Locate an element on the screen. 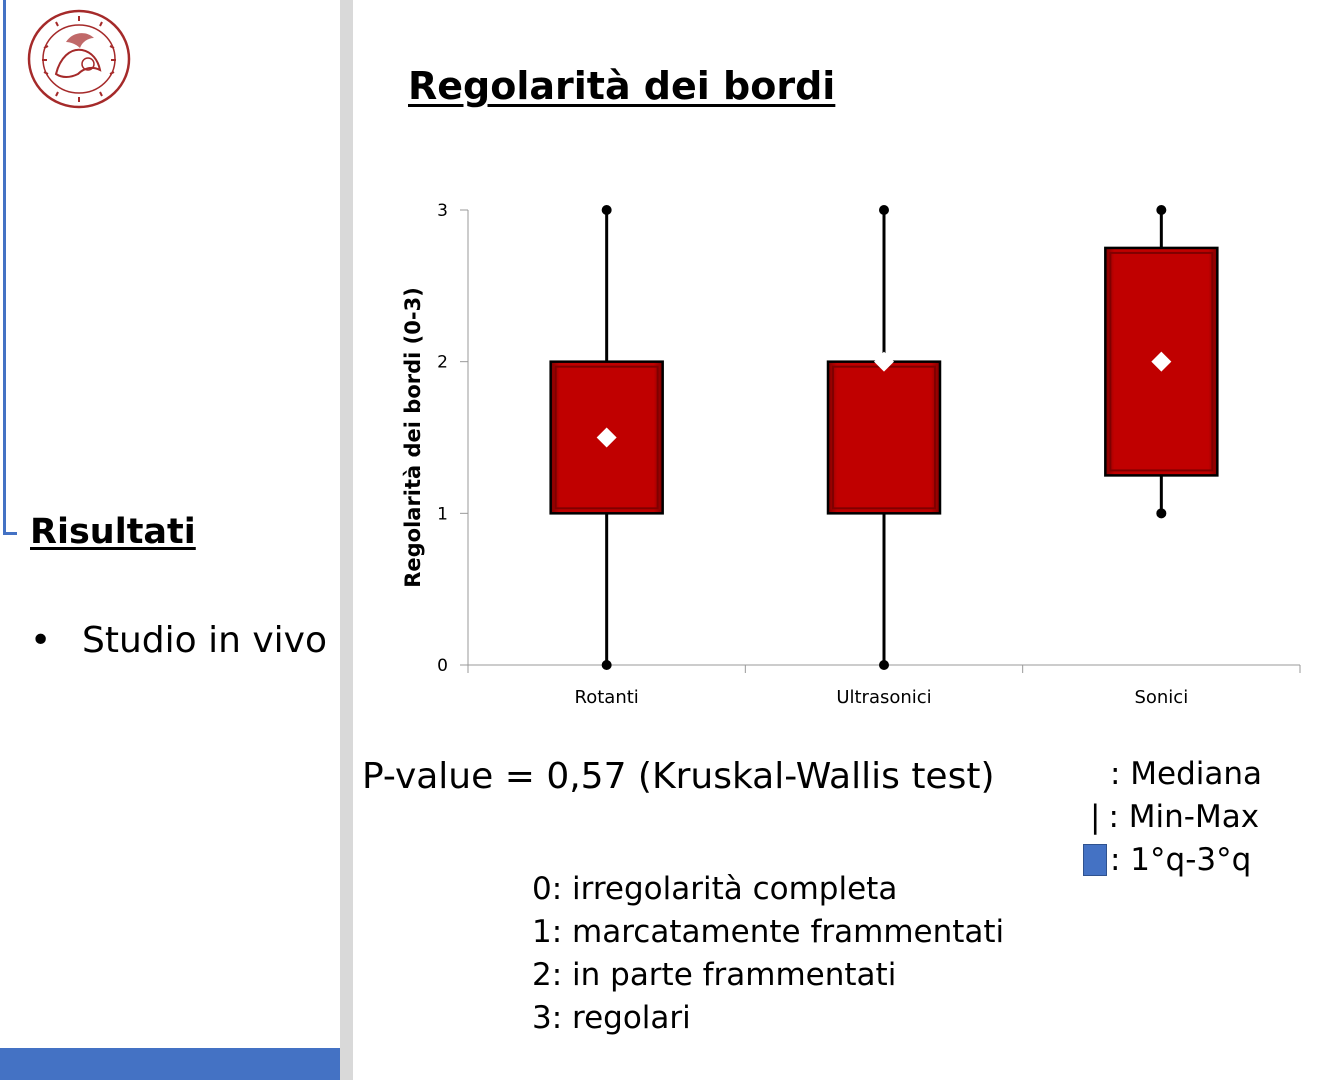  y-axis-title: Regolarità dei bordi (0-3) is located at coordinates (413, 437).